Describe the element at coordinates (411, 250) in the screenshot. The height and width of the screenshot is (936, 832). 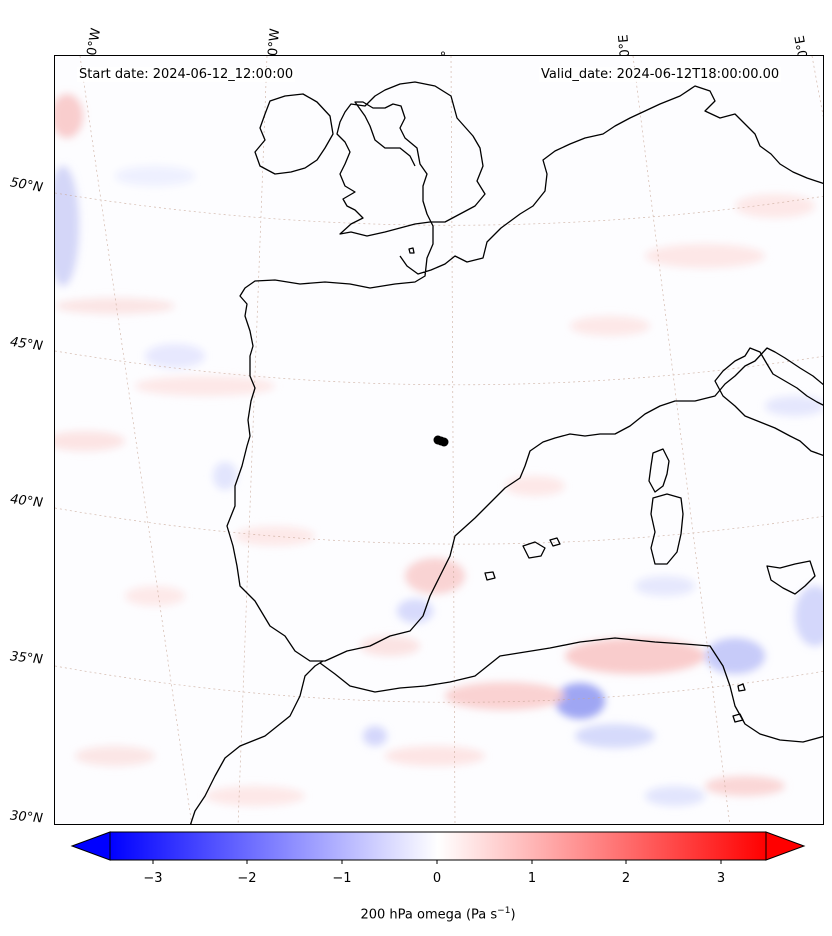
I see `coast-channel-island` at that location.